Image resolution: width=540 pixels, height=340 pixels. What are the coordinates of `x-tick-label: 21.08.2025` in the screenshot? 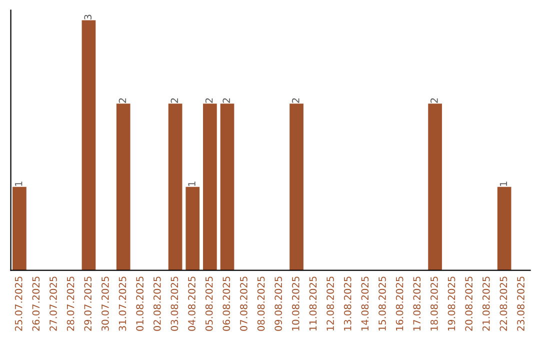 It's located at (486, 303).